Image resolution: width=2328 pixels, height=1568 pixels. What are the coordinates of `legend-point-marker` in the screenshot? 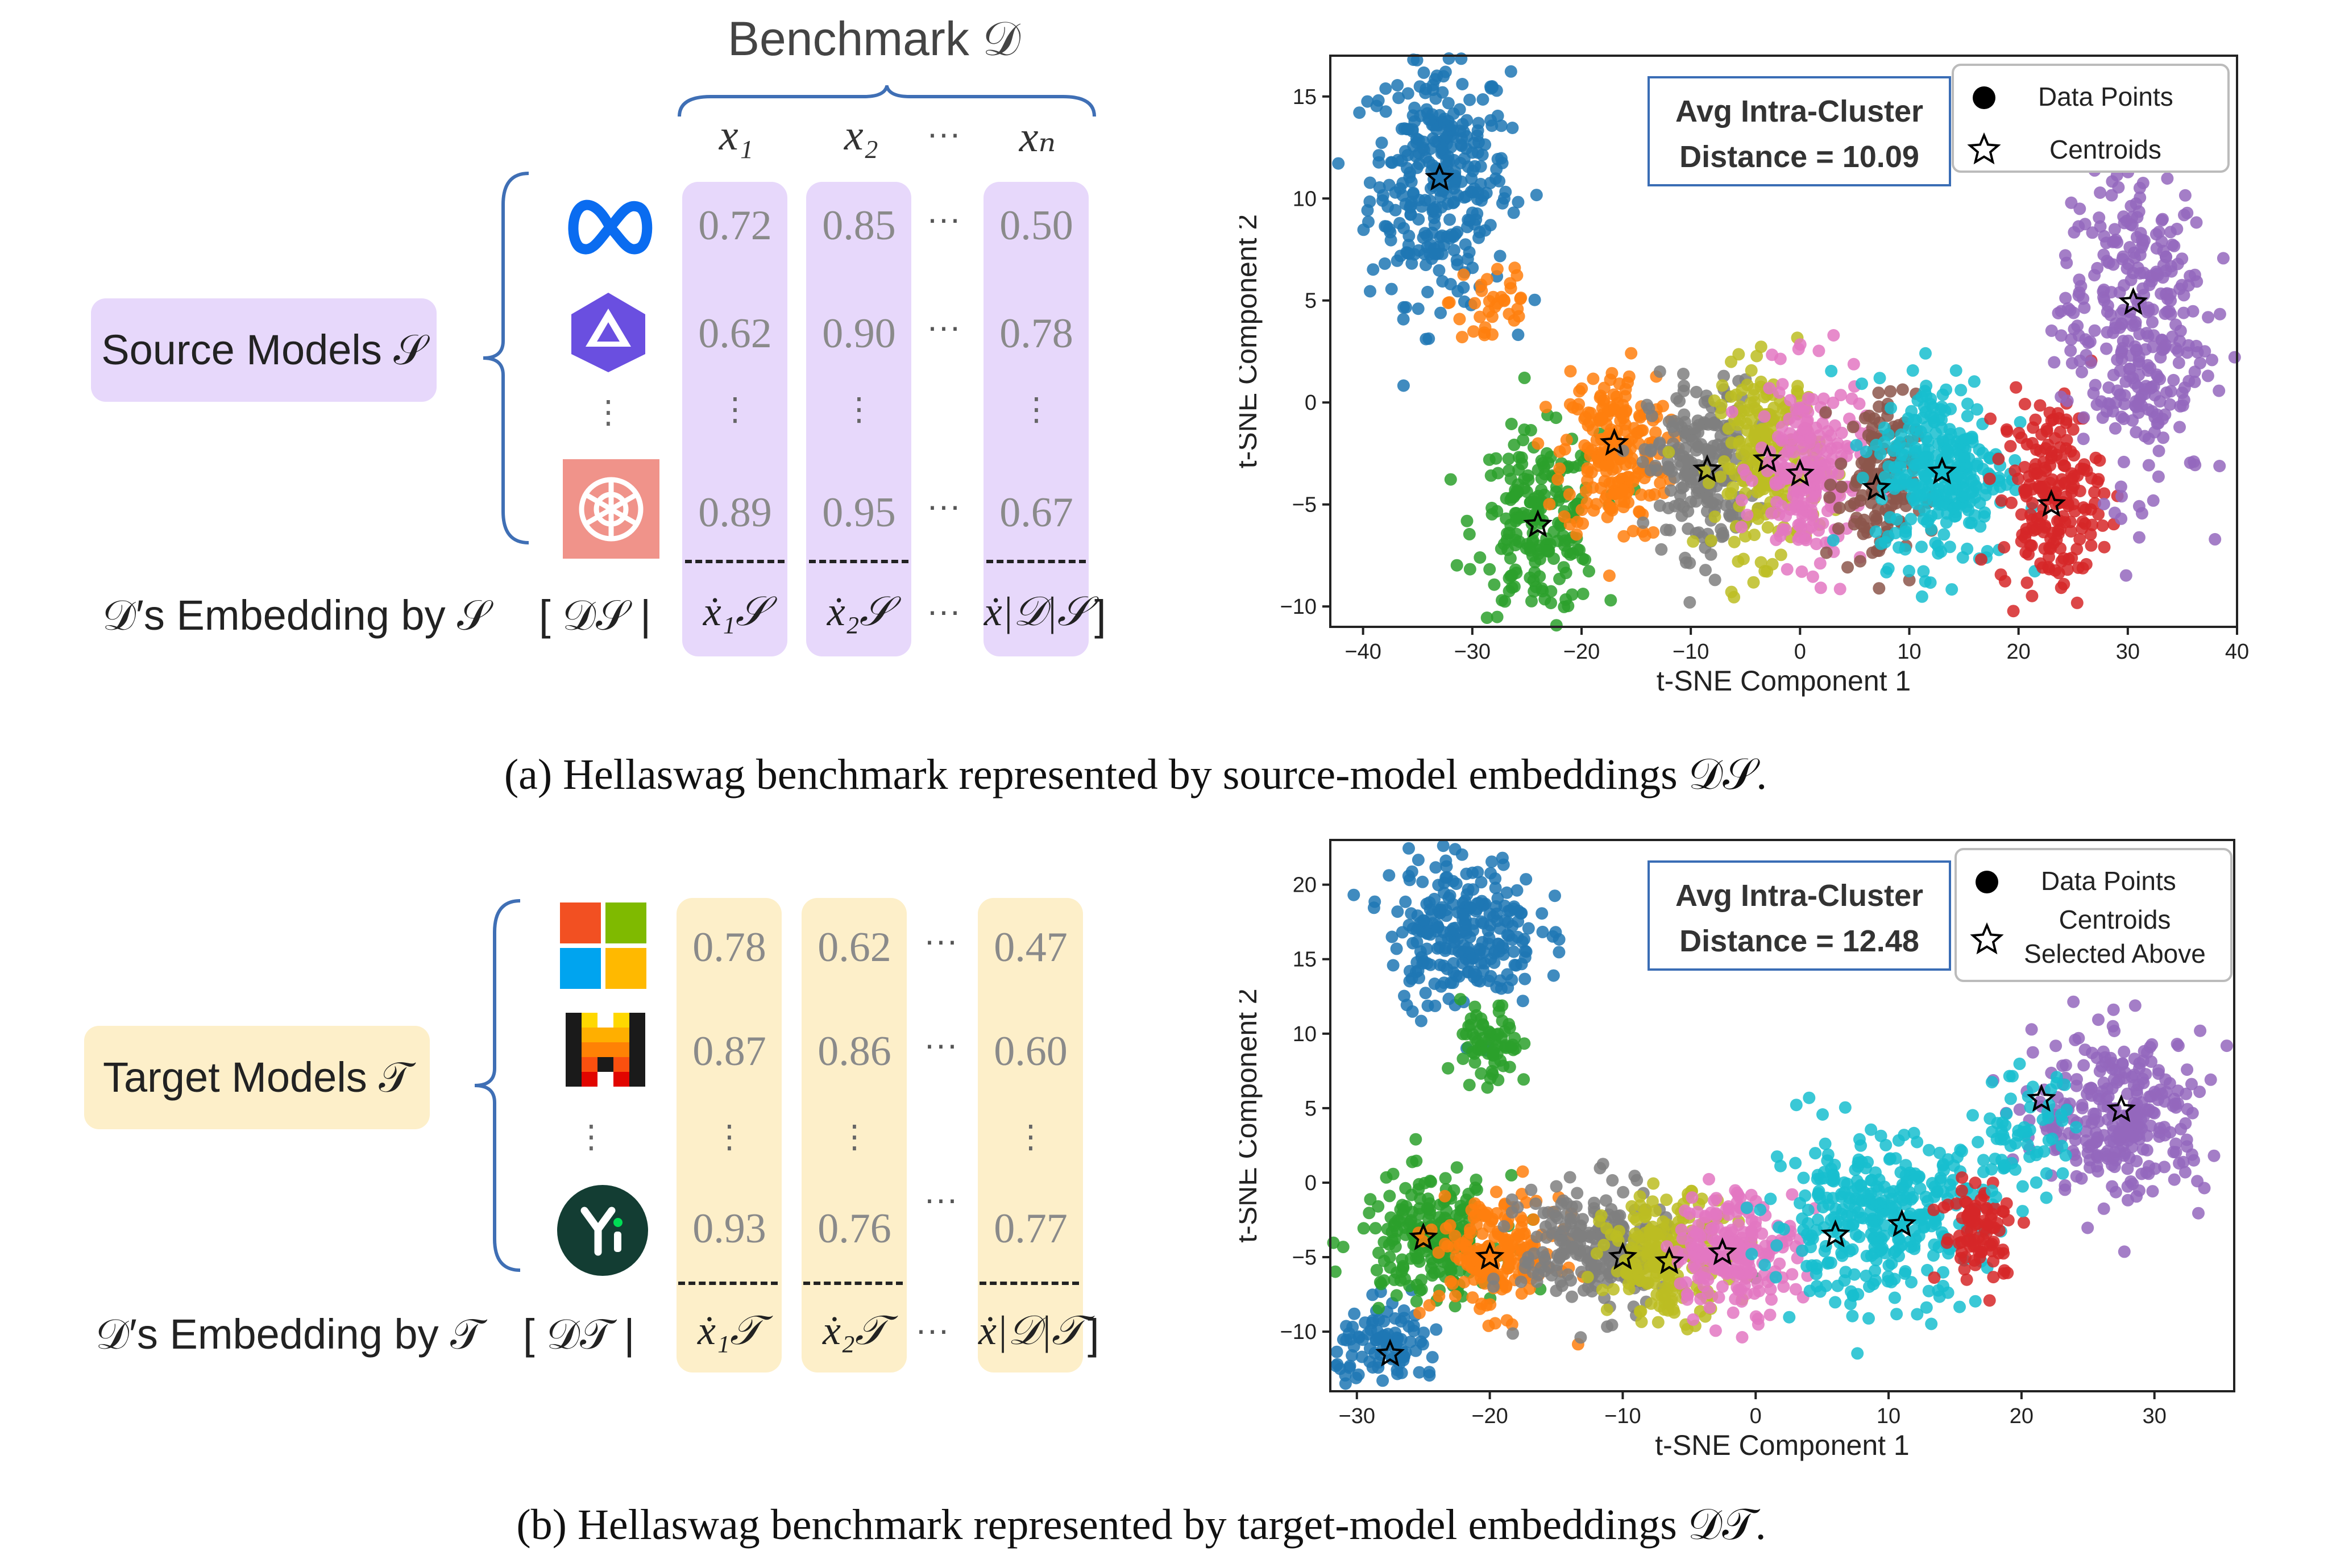 It's located at (1984, 97).